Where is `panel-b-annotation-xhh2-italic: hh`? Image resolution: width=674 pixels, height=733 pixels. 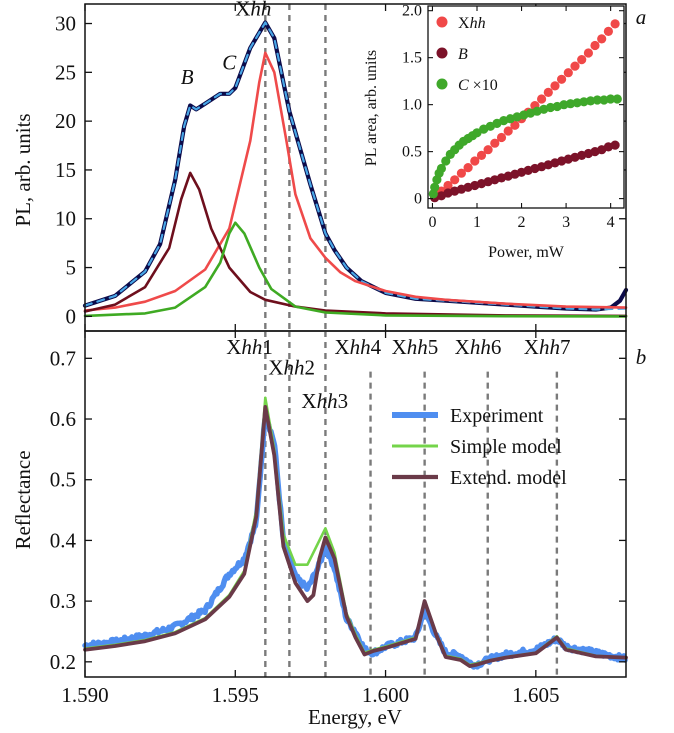
panel-b-annotation-xhh2-italic: hh is located at coordinates (294, 368).